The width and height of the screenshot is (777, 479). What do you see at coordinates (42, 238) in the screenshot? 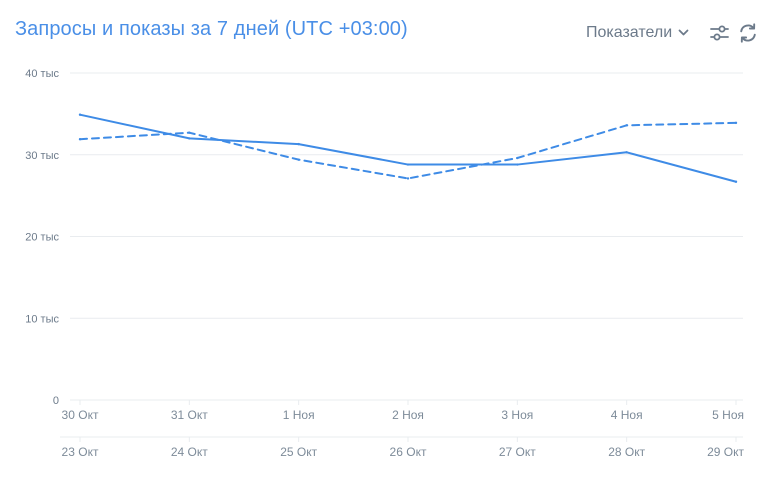
I see `y-tick-label: 20 тыс` at bounding box center [42, 238].